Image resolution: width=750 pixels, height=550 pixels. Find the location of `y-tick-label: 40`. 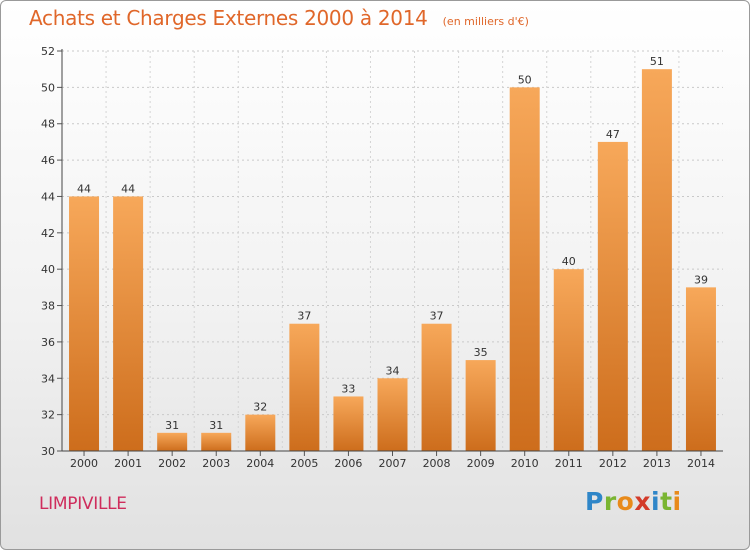

y-tick-label: 40 is located at coordinates (48, 269).